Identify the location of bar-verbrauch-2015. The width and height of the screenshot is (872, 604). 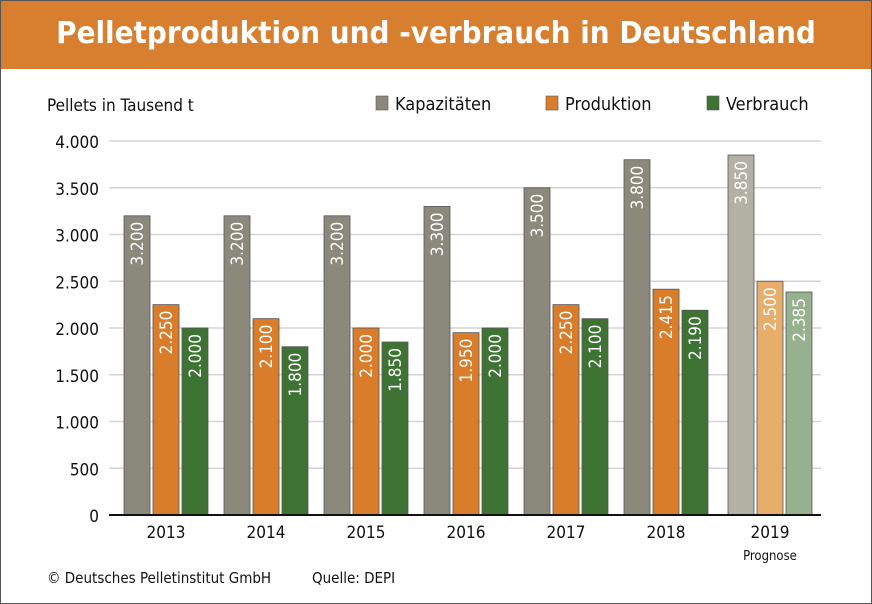
(395, 428).